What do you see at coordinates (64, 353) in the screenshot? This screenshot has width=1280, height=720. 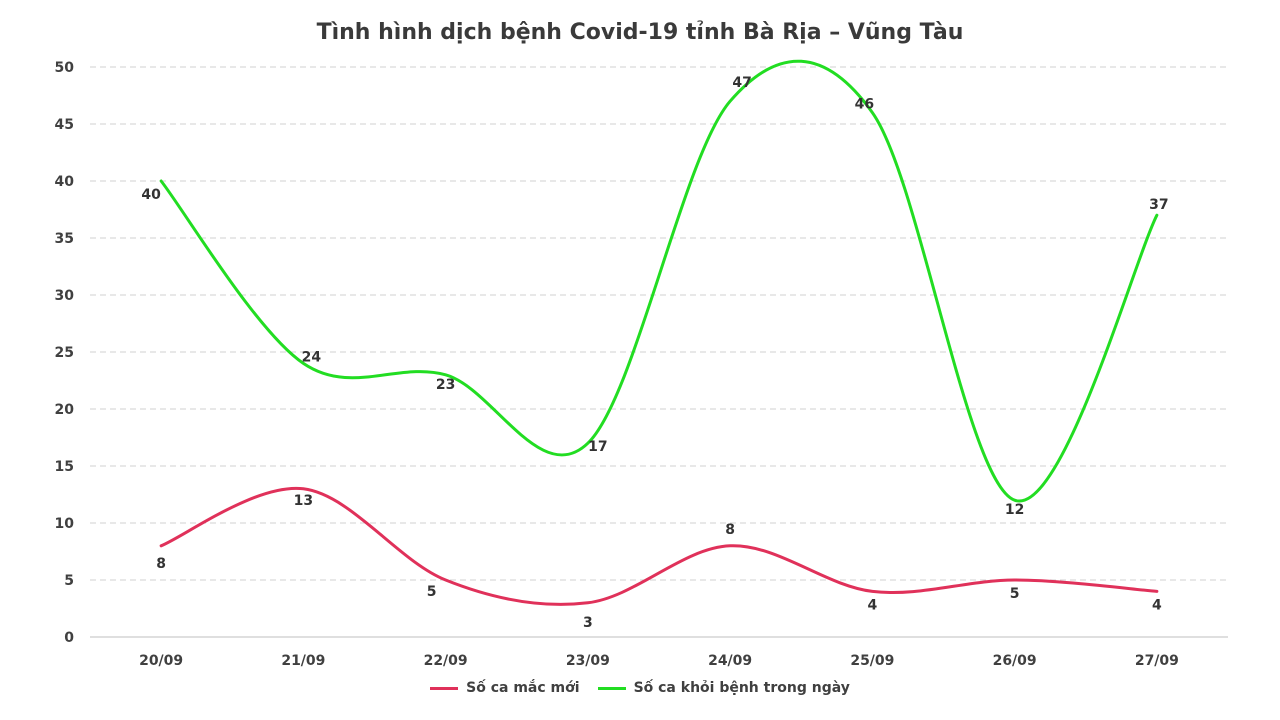 I see `y-tick-label-25: 25` at bounding box center [64, 353].